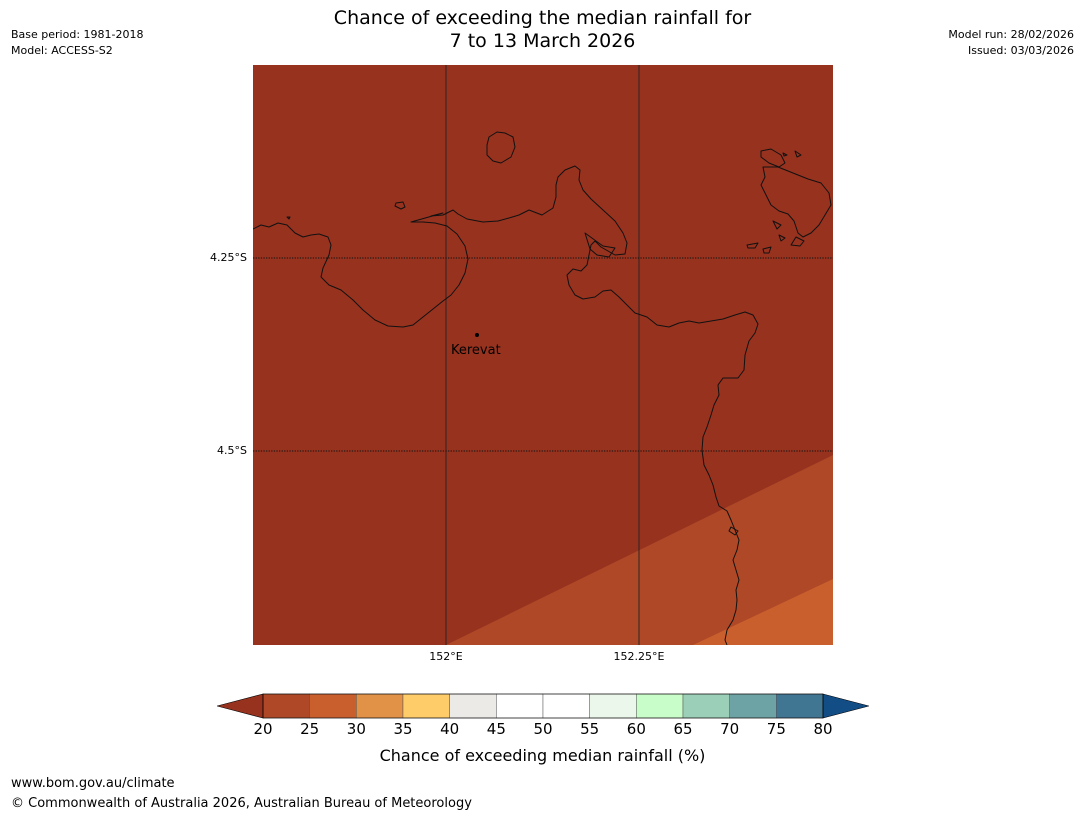  I want to click on colorbar-tick-label: 50, so click(543, 729).